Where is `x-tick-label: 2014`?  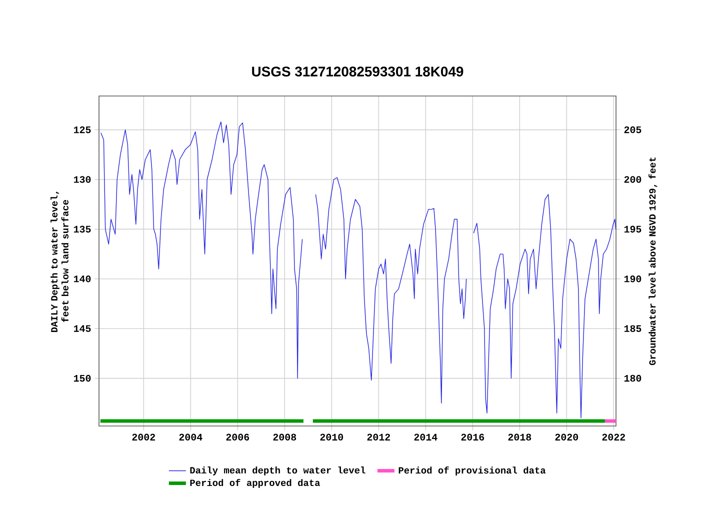 x-tick-label: 2014 is located at coordinates (426, 437).